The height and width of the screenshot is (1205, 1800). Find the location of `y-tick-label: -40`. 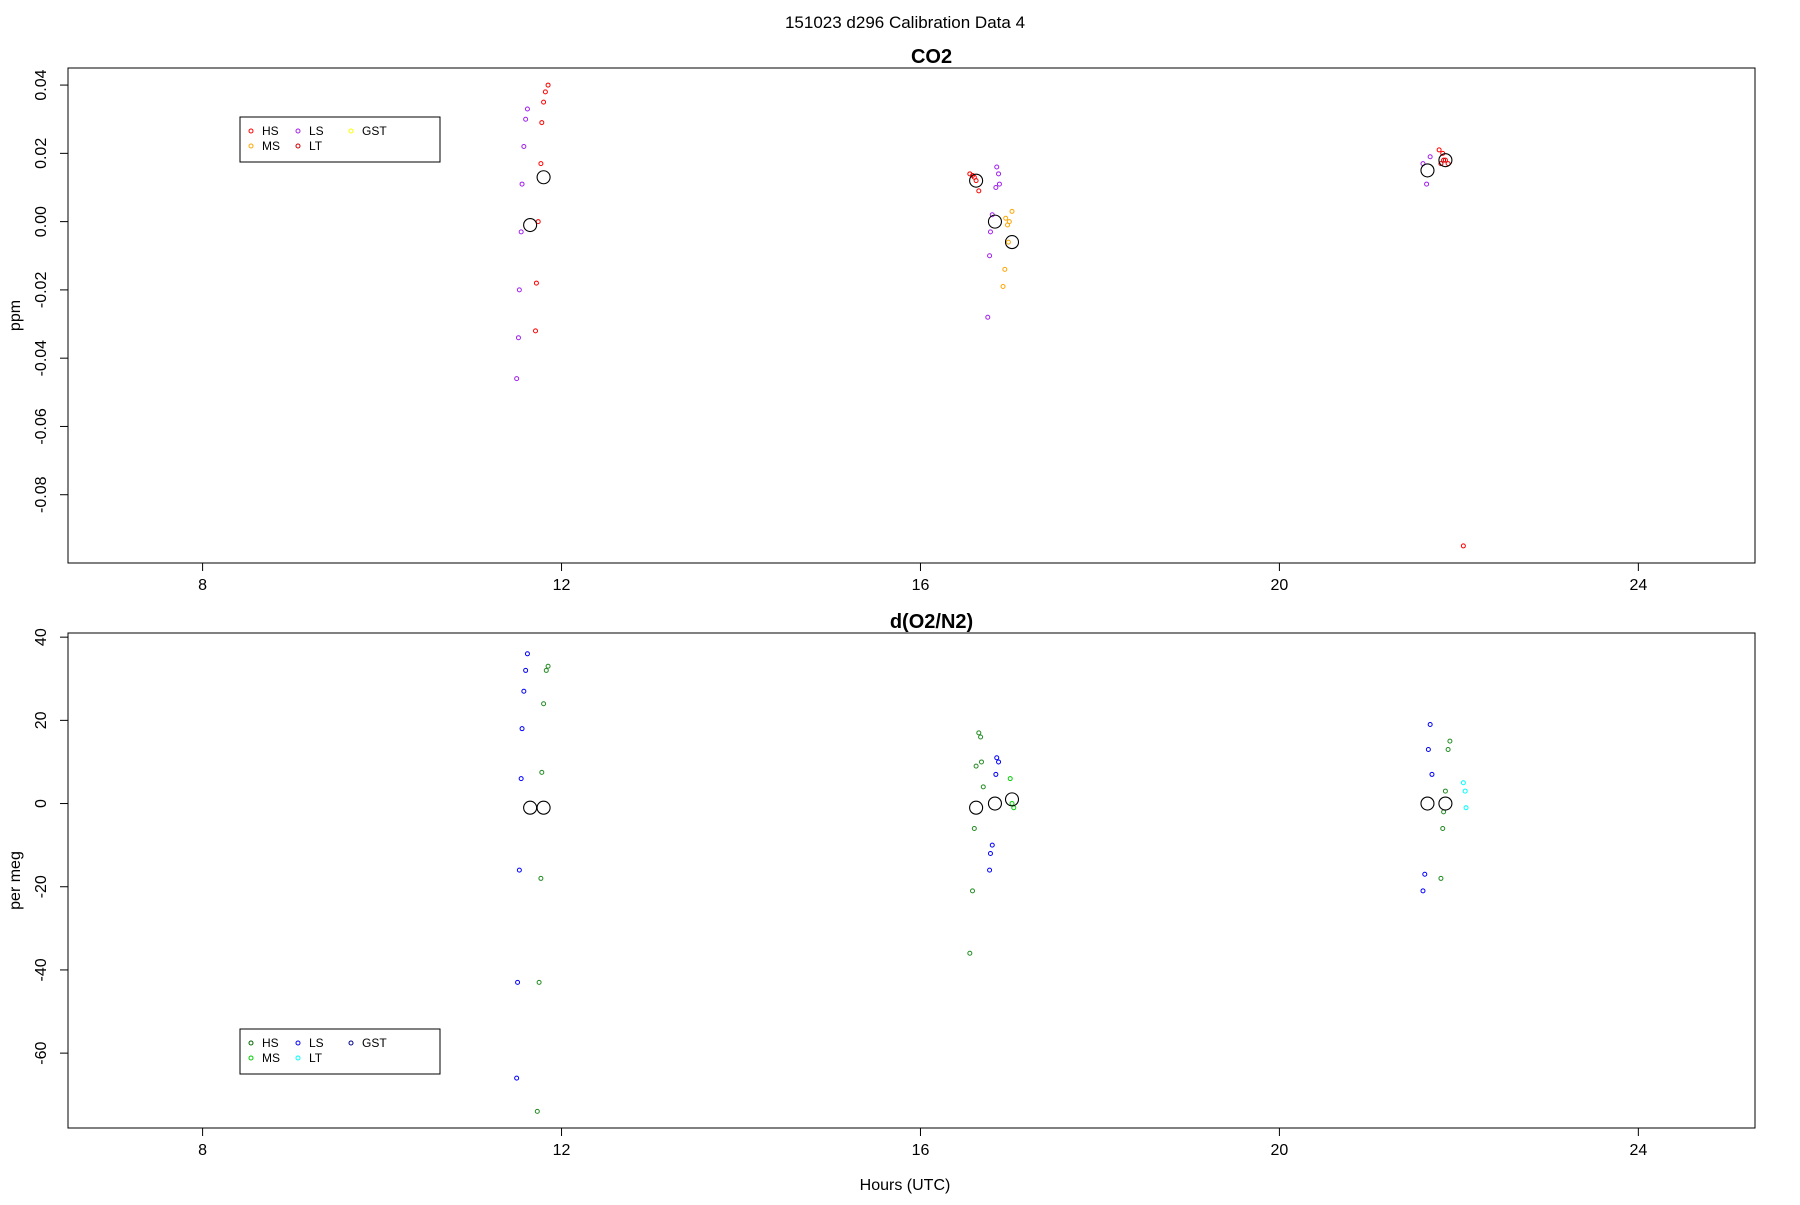

y-tick-label: -40 is located at coordinates (41, 969).